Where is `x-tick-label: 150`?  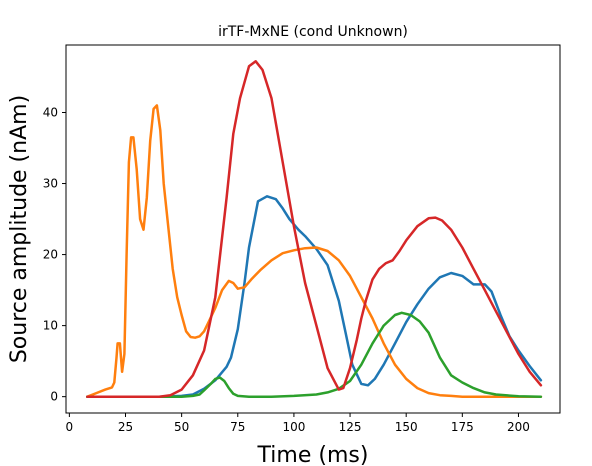 x-tick-label: 150 is located at coordinates (406, 427).